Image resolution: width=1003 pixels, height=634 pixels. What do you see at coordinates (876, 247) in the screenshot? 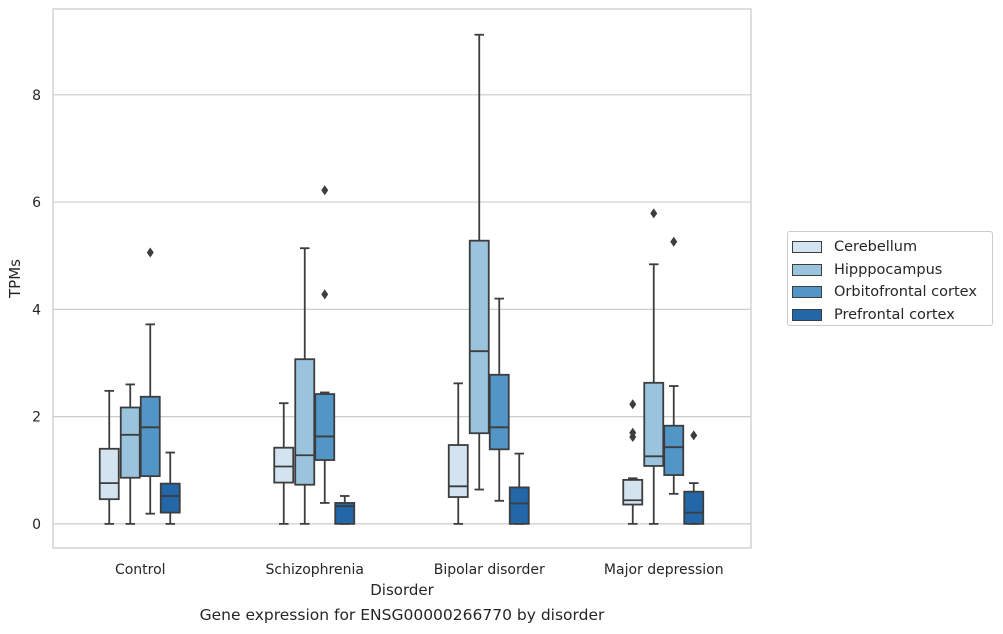
I see `legend-label: Cerebellum` at bounding box center [876, 247].